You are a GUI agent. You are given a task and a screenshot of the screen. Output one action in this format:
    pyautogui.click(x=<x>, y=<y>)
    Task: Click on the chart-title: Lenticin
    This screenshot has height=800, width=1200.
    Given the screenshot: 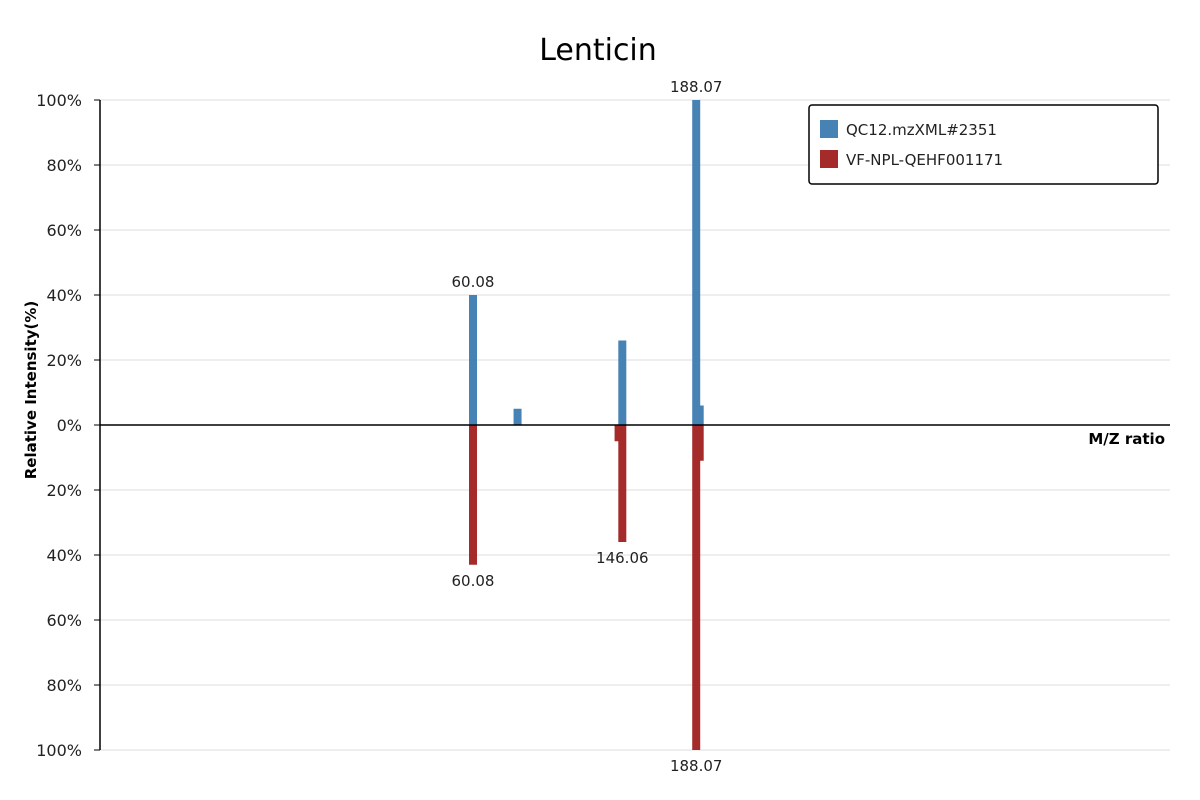 What is the action you would take?
    pyautogui.click(x=598, y=50)
    